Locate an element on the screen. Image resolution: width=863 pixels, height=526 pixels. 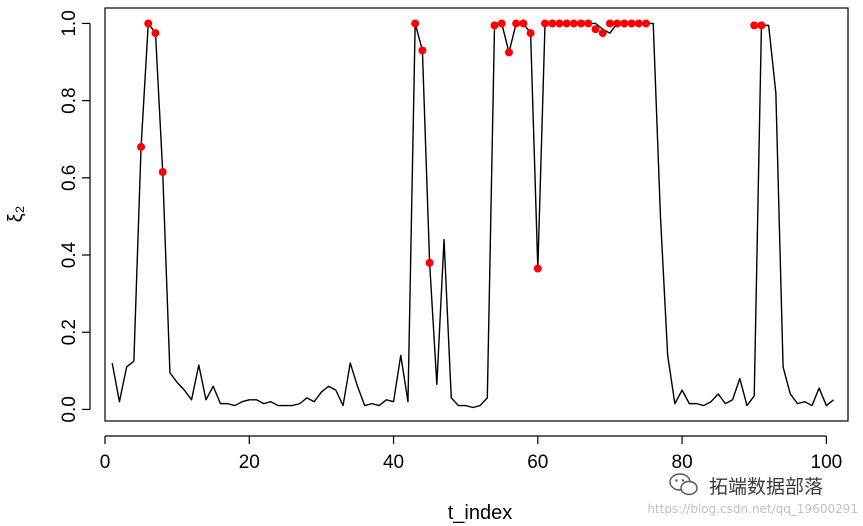
x-axis: 0 20 40 60 80 100 is located at coordinates (471, 454).